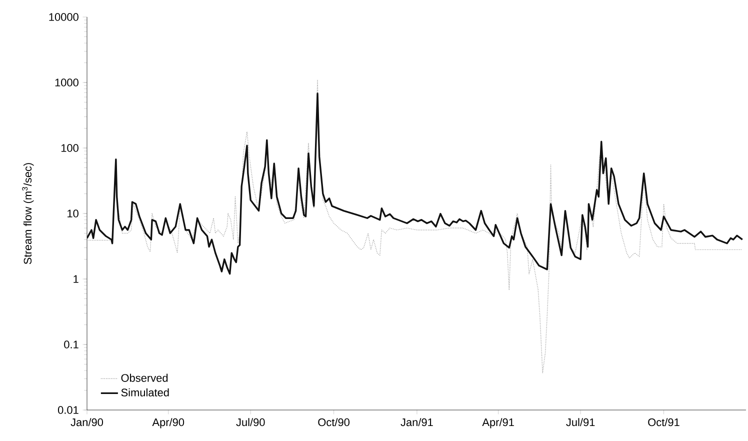  I want to click on x-tick-label: Apr/91, so click(498, 423).